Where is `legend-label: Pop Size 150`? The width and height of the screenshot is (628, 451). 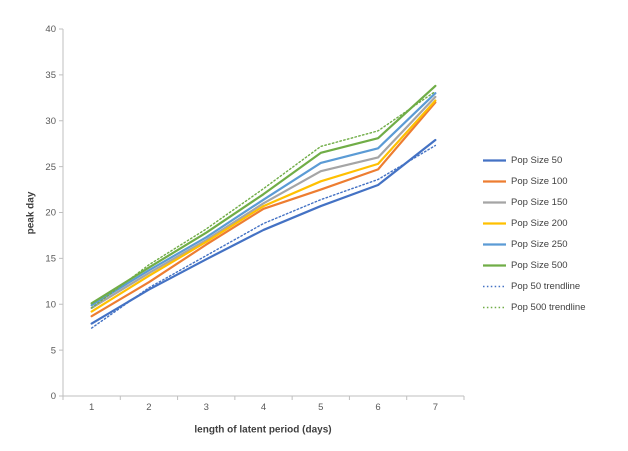
legend-label: Pop Size 150 is located at coordinates (539, 202).